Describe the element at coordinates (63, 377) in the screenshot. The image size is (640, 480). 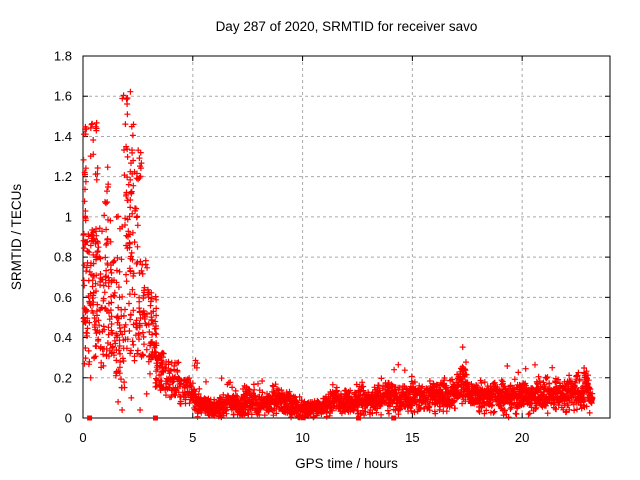
I see `y-tick-label: 0.2` at that location.